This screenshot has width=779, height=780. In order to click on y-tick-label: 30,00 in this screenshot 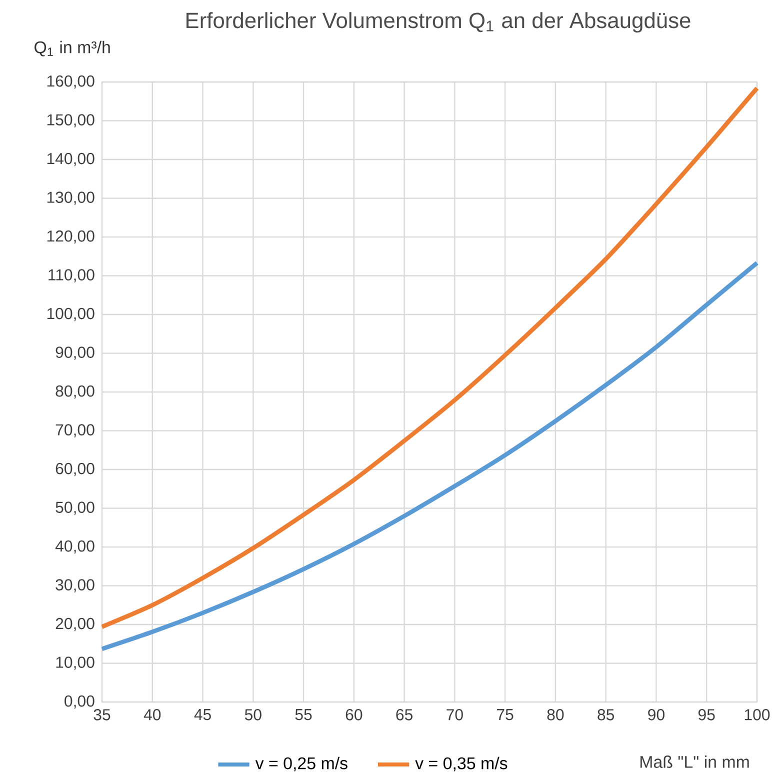, I will do `click(75, 585)`.